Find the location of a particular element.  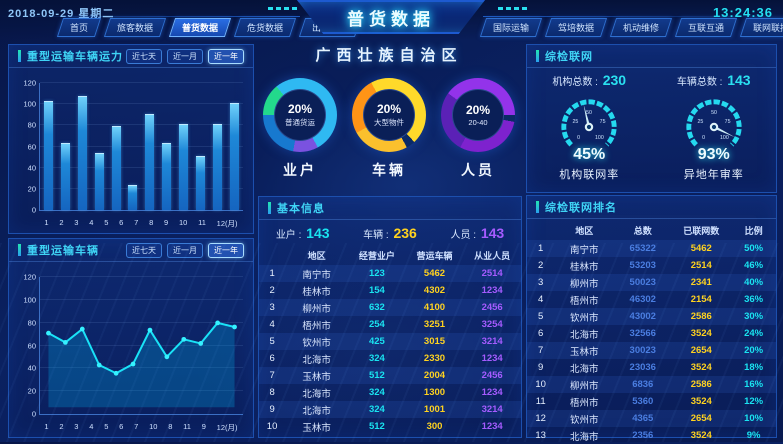

table-cell: 53203 is located at coordinates (642, 265).